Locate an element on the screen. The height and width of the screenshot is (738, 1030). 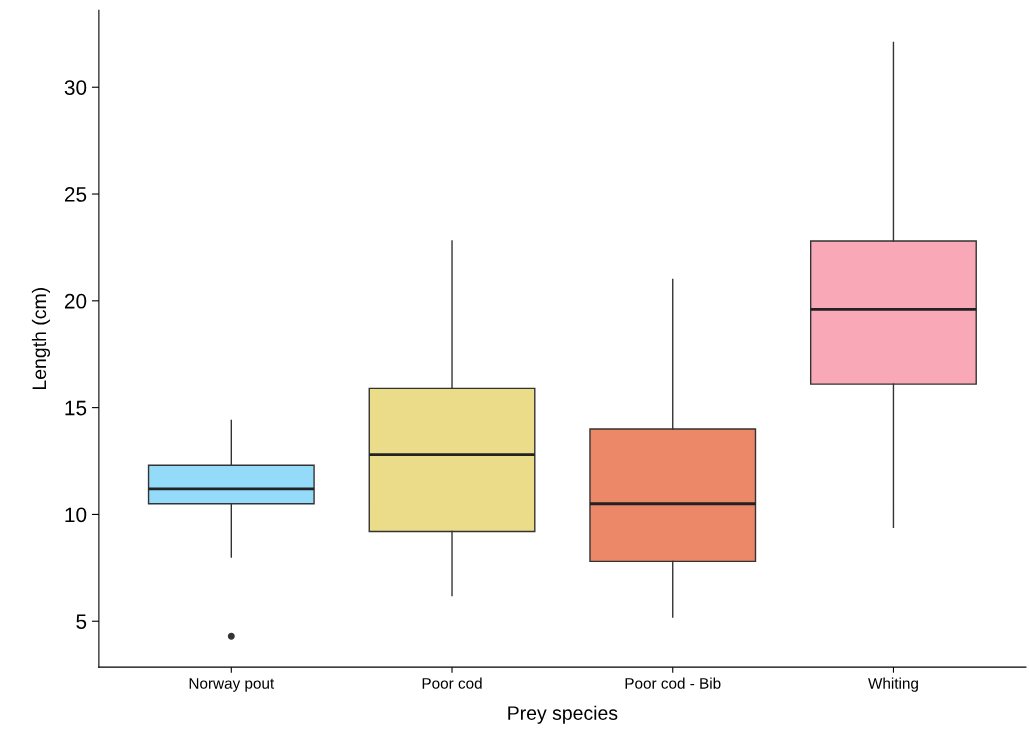
x-tick-label: Norway pout is located at coordinates (232, 685).